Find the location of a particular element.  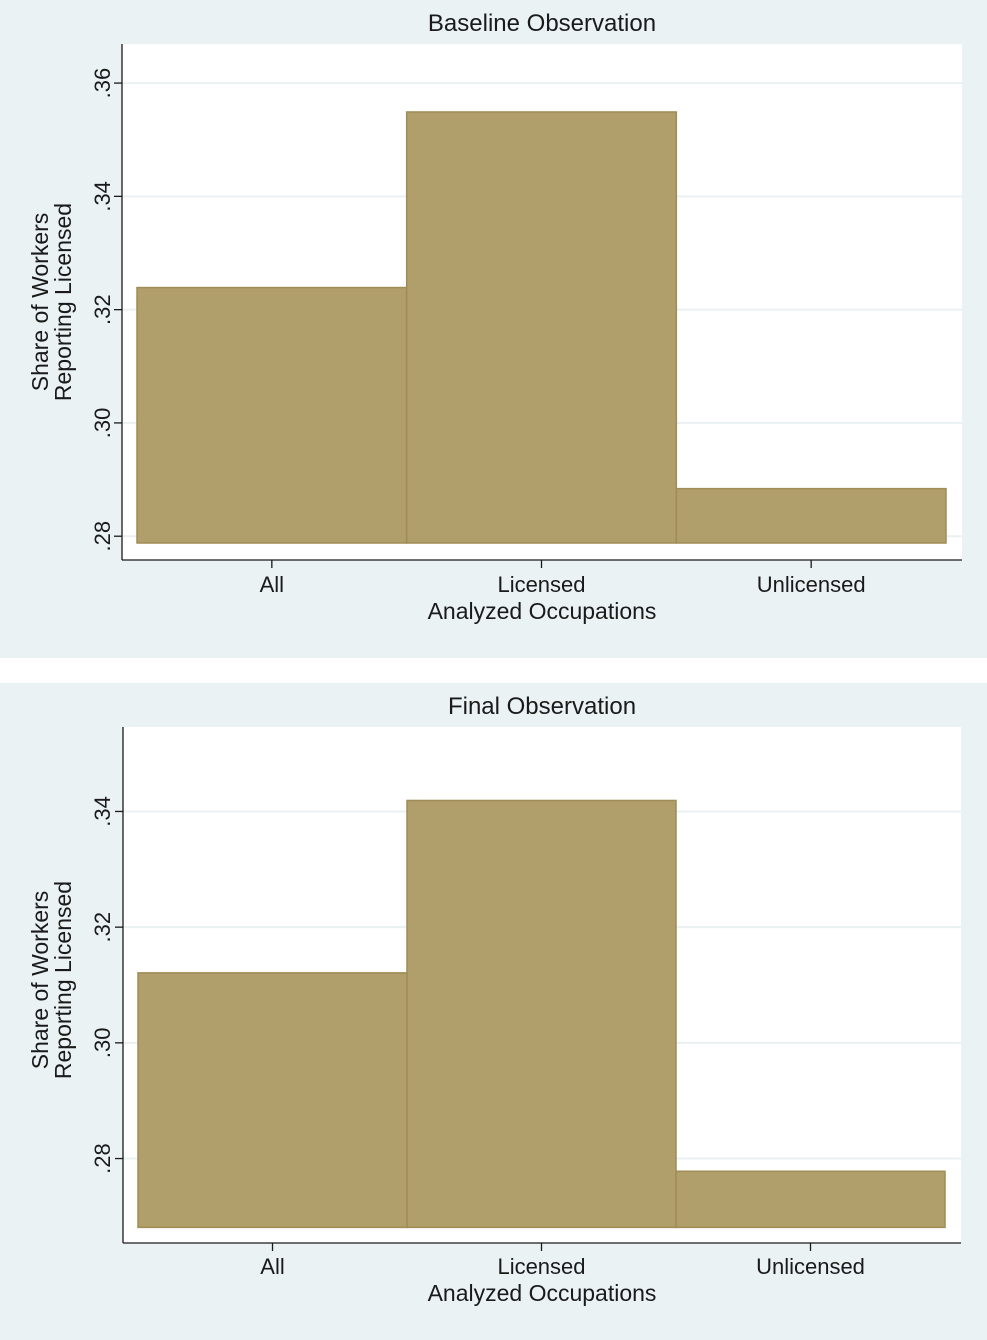

chart-title: Final Observation is located at coordinates (542, 706).